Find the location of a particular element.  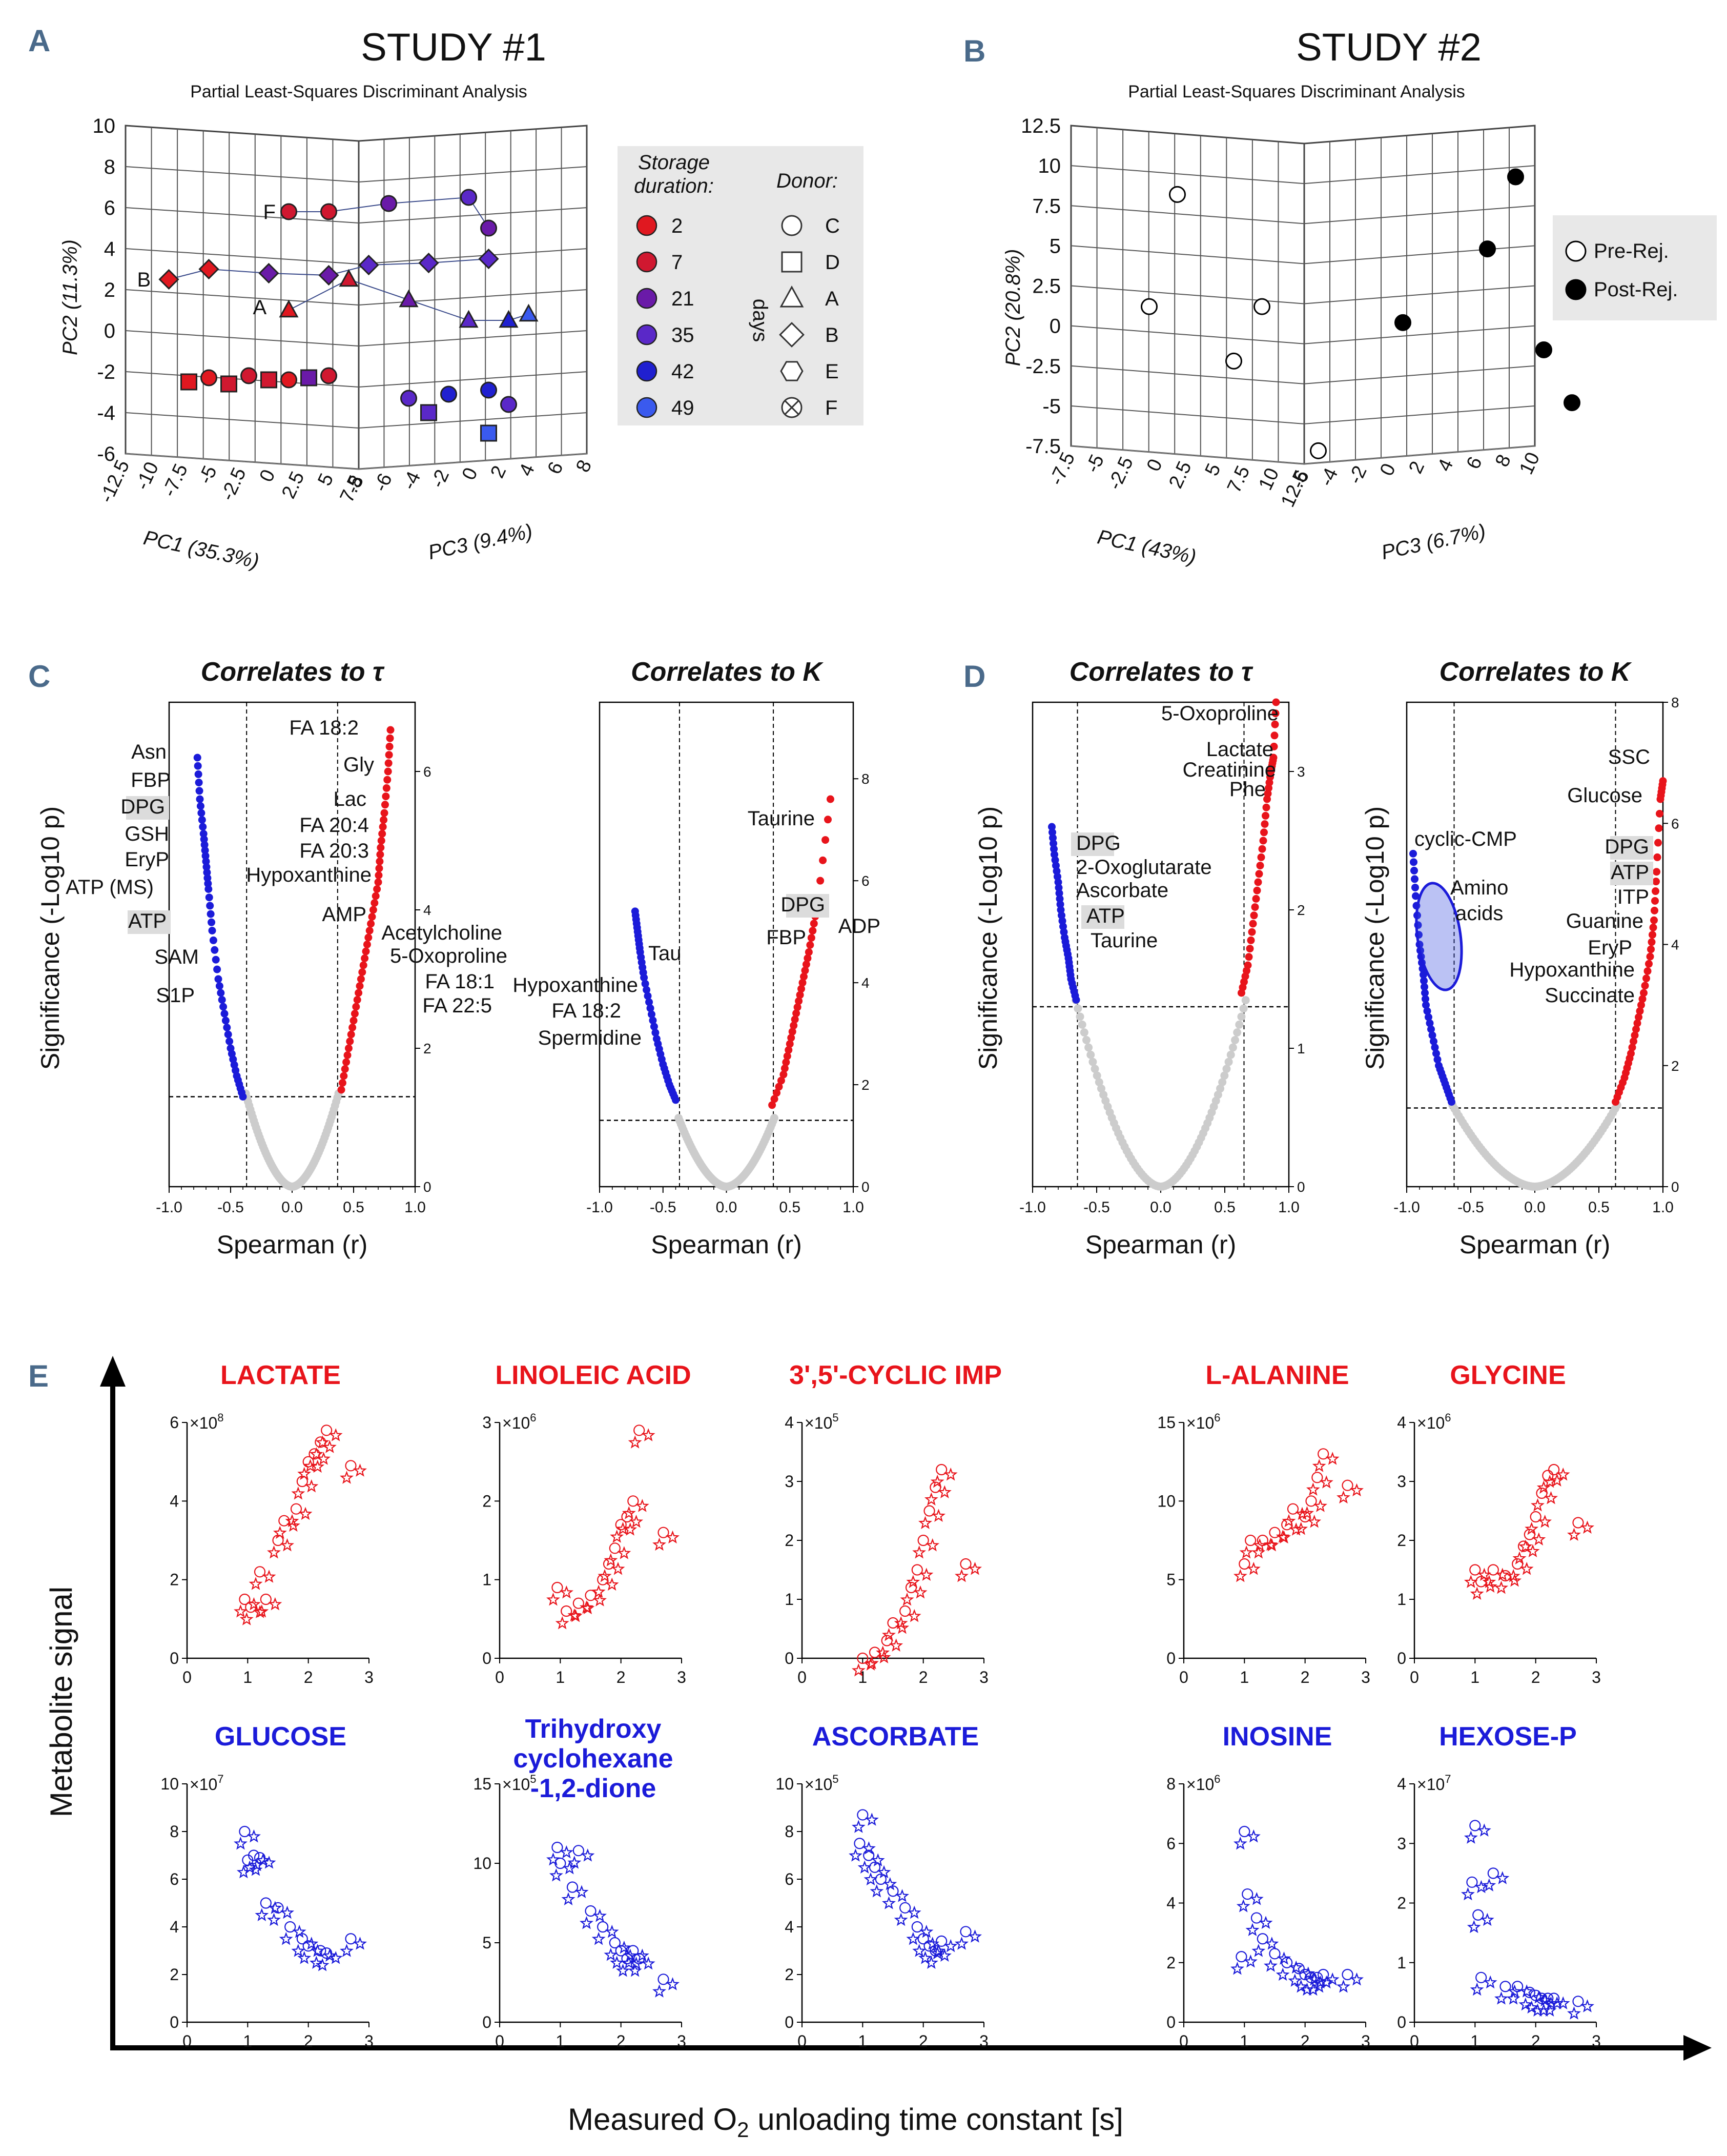

panel-e-bottom-4-multiplier: ×10⁷ is located at coordinates (1434, 1783).